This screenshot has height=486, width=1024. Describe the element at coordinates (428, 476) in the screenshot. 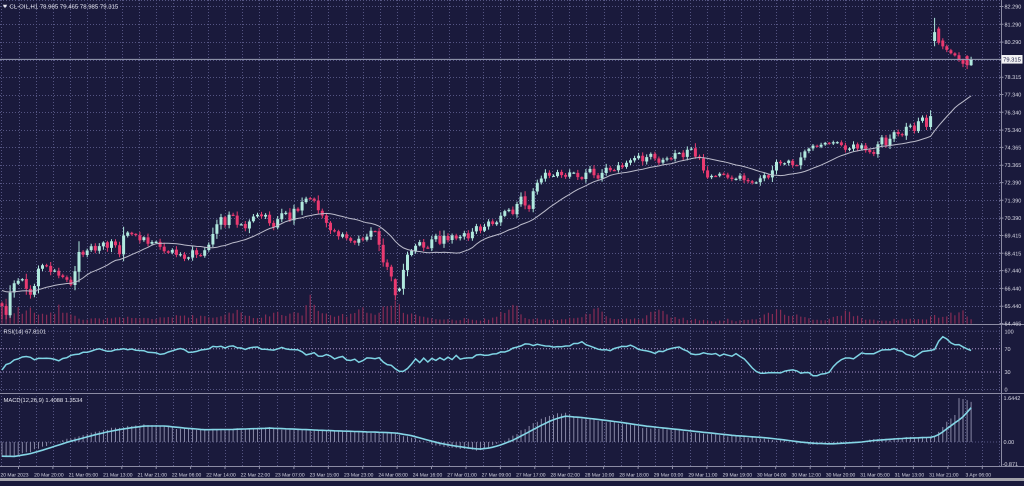

I see `svg-text: 24 Mar 16:00` at that location.